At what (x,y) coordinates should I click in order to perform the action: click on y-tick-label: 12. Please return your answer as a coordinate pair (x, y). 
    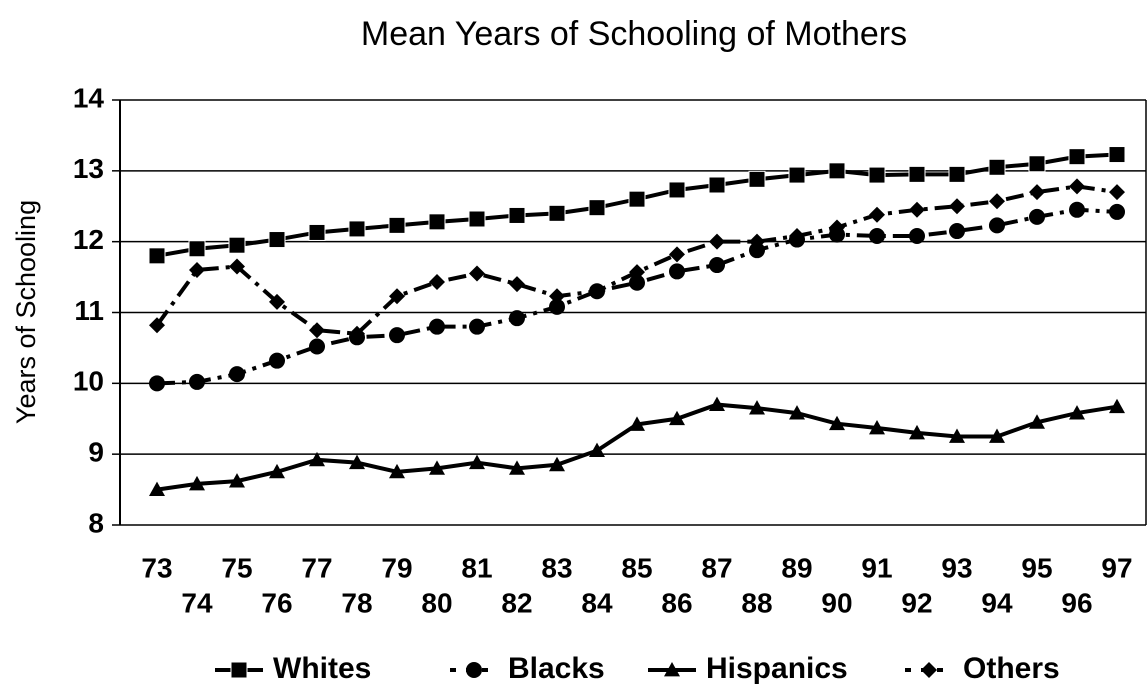
    Looking at the image, I should click on (88, 239).